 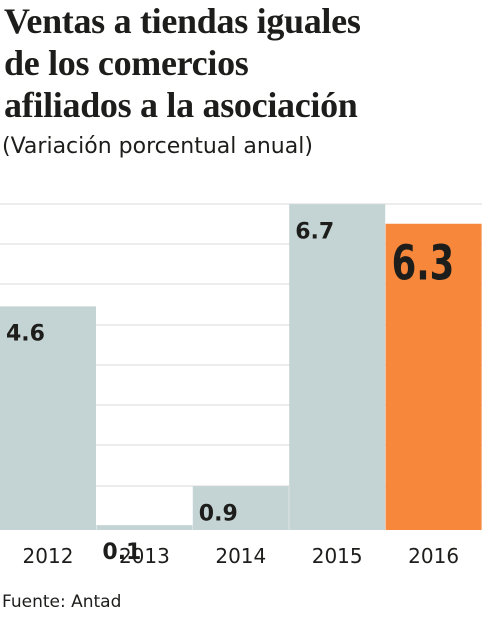 What do you see at coordinates (121, 552) in the screenshot?
I see `data-label-2013: 0.1` at bounding box center [121, 552].